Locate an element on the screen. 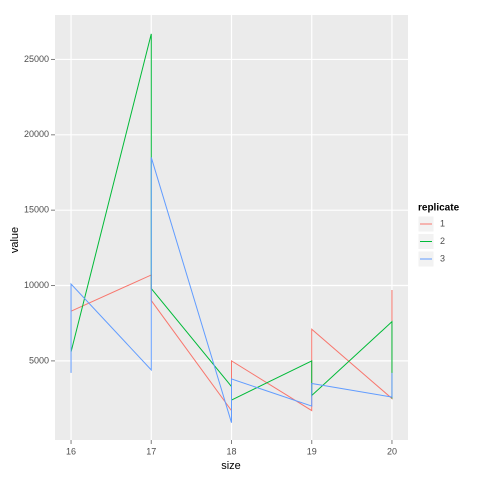 The width and height of the screenshot is (480, 485). x-axis-title: size is located at coordinates (231, 466).